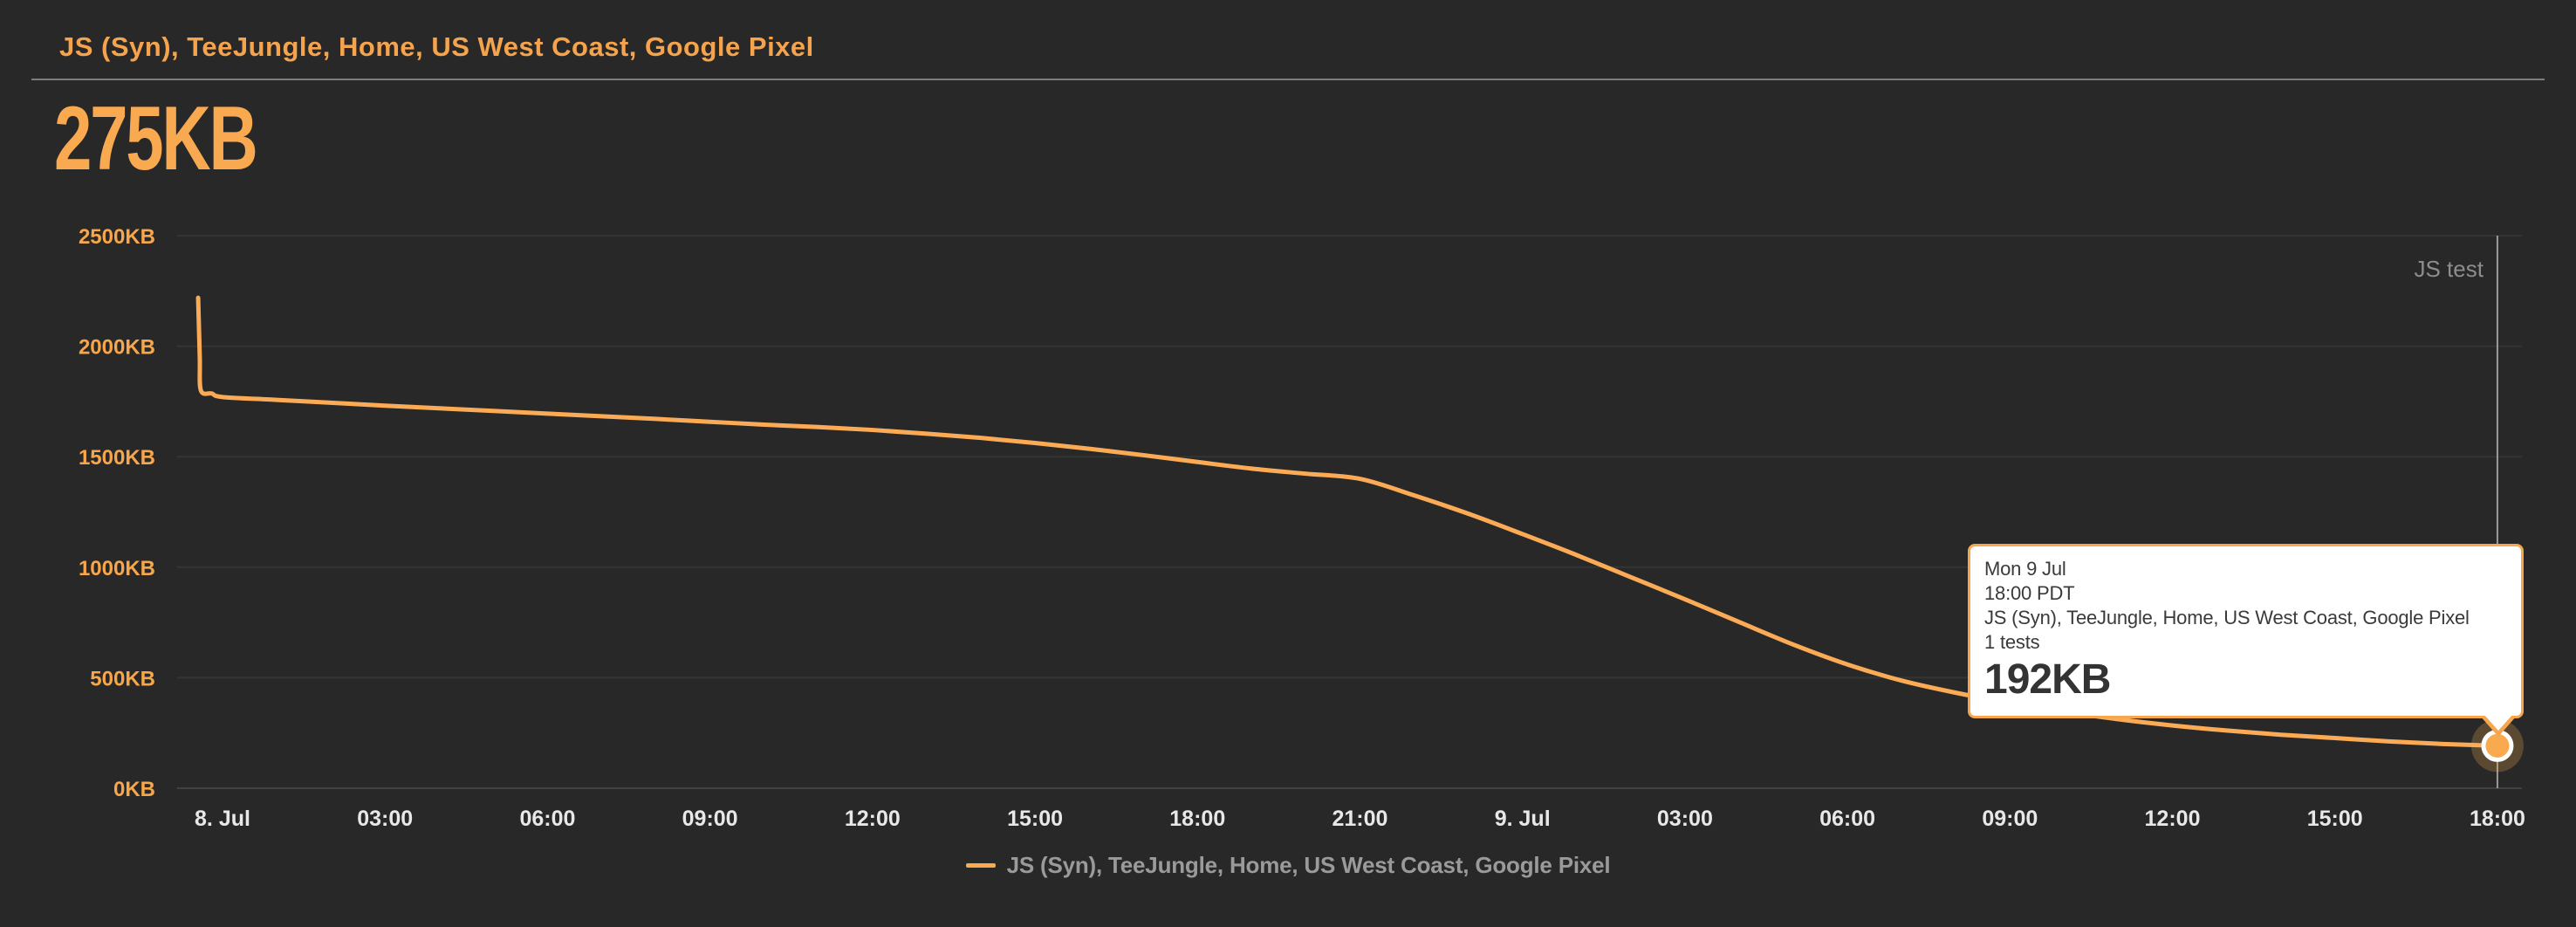 Image resolution: width=2576 pixels, height=927 pixels. What do you see at coordinates (156, 138) in the screenshot?
I see `metric-value: 275KB` at bounding box center [156, 138].